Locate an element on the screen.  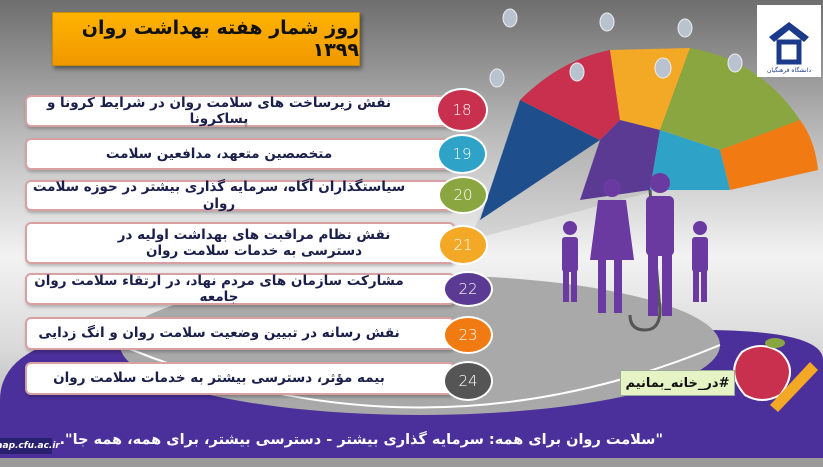
raindrops is located at coordinates (616, 48).